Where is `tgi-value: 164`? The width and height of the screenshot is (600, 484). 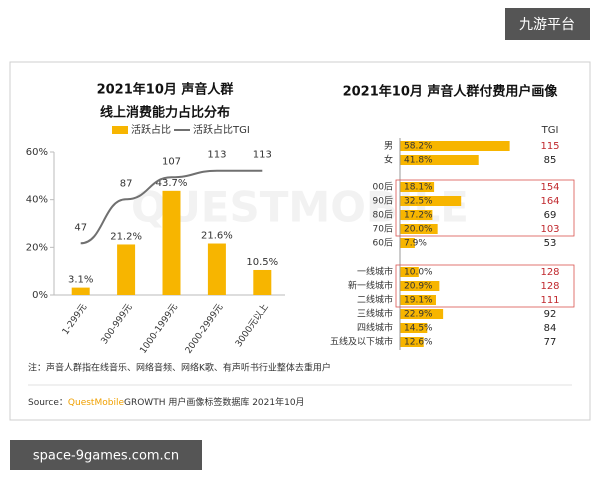
tgi-value: 164 is located at coordinates (549, 201).